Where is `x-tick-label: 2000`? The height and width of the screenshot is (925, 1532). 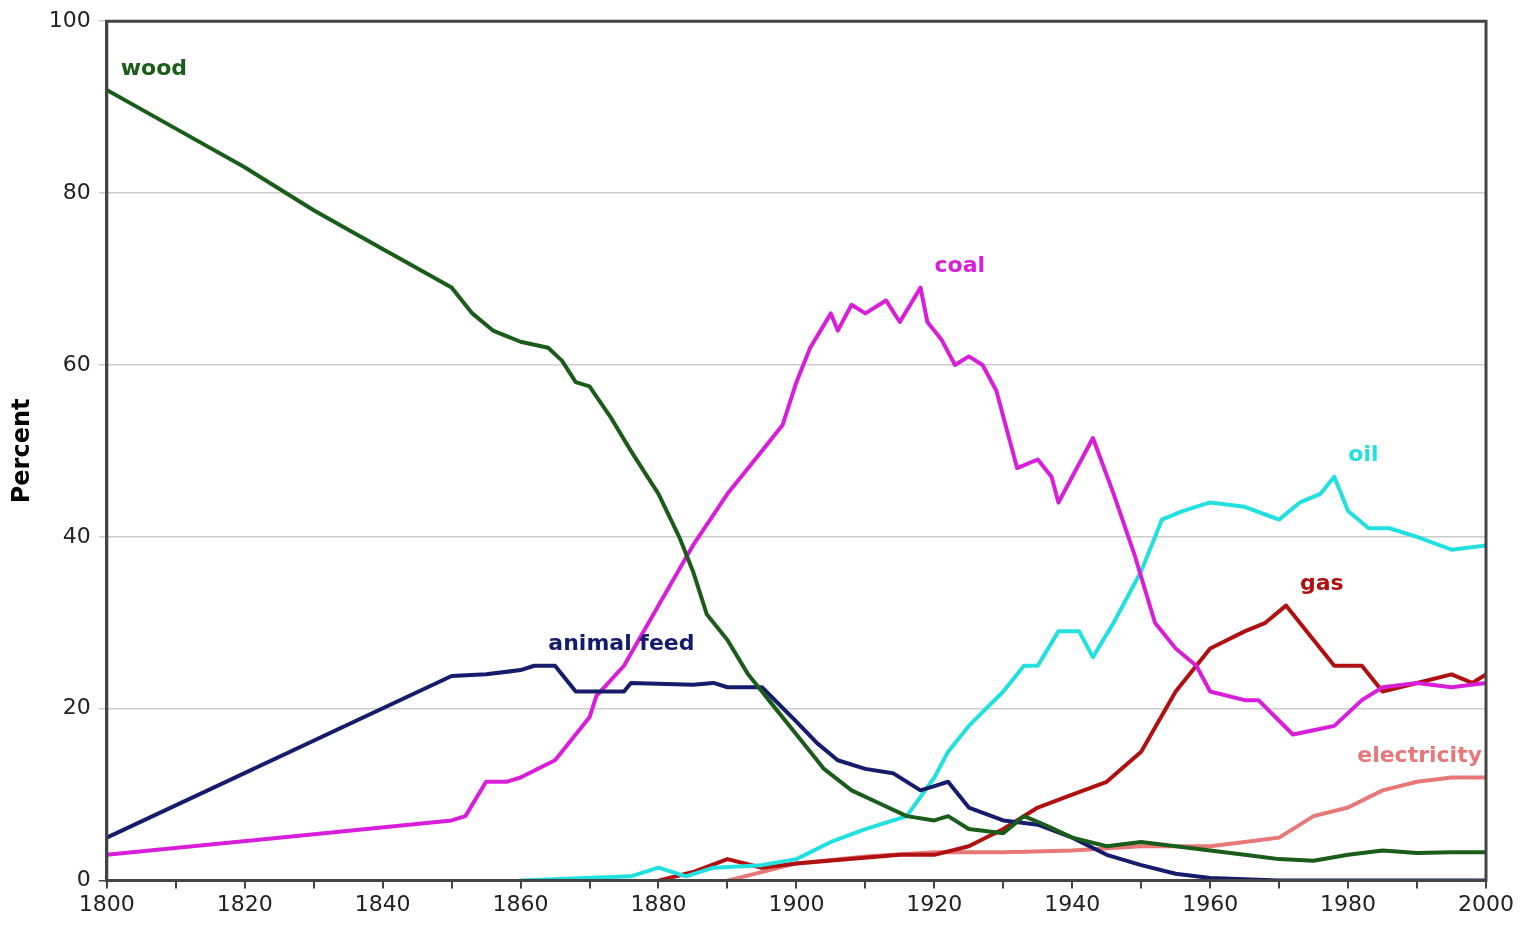
x-tick-label: 2000 is located at coordinates (1486, 903).